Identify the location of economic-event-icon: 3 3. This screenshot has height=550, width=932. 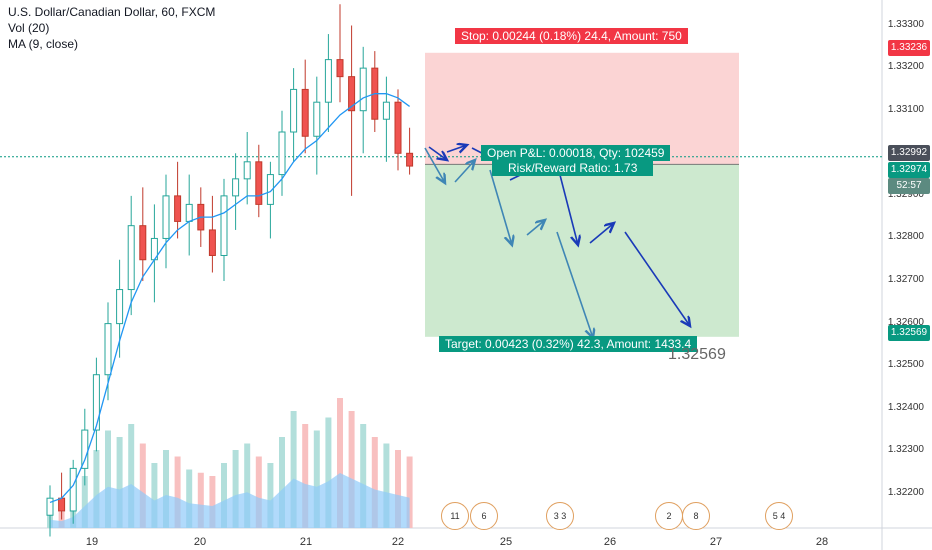
(560, 516).